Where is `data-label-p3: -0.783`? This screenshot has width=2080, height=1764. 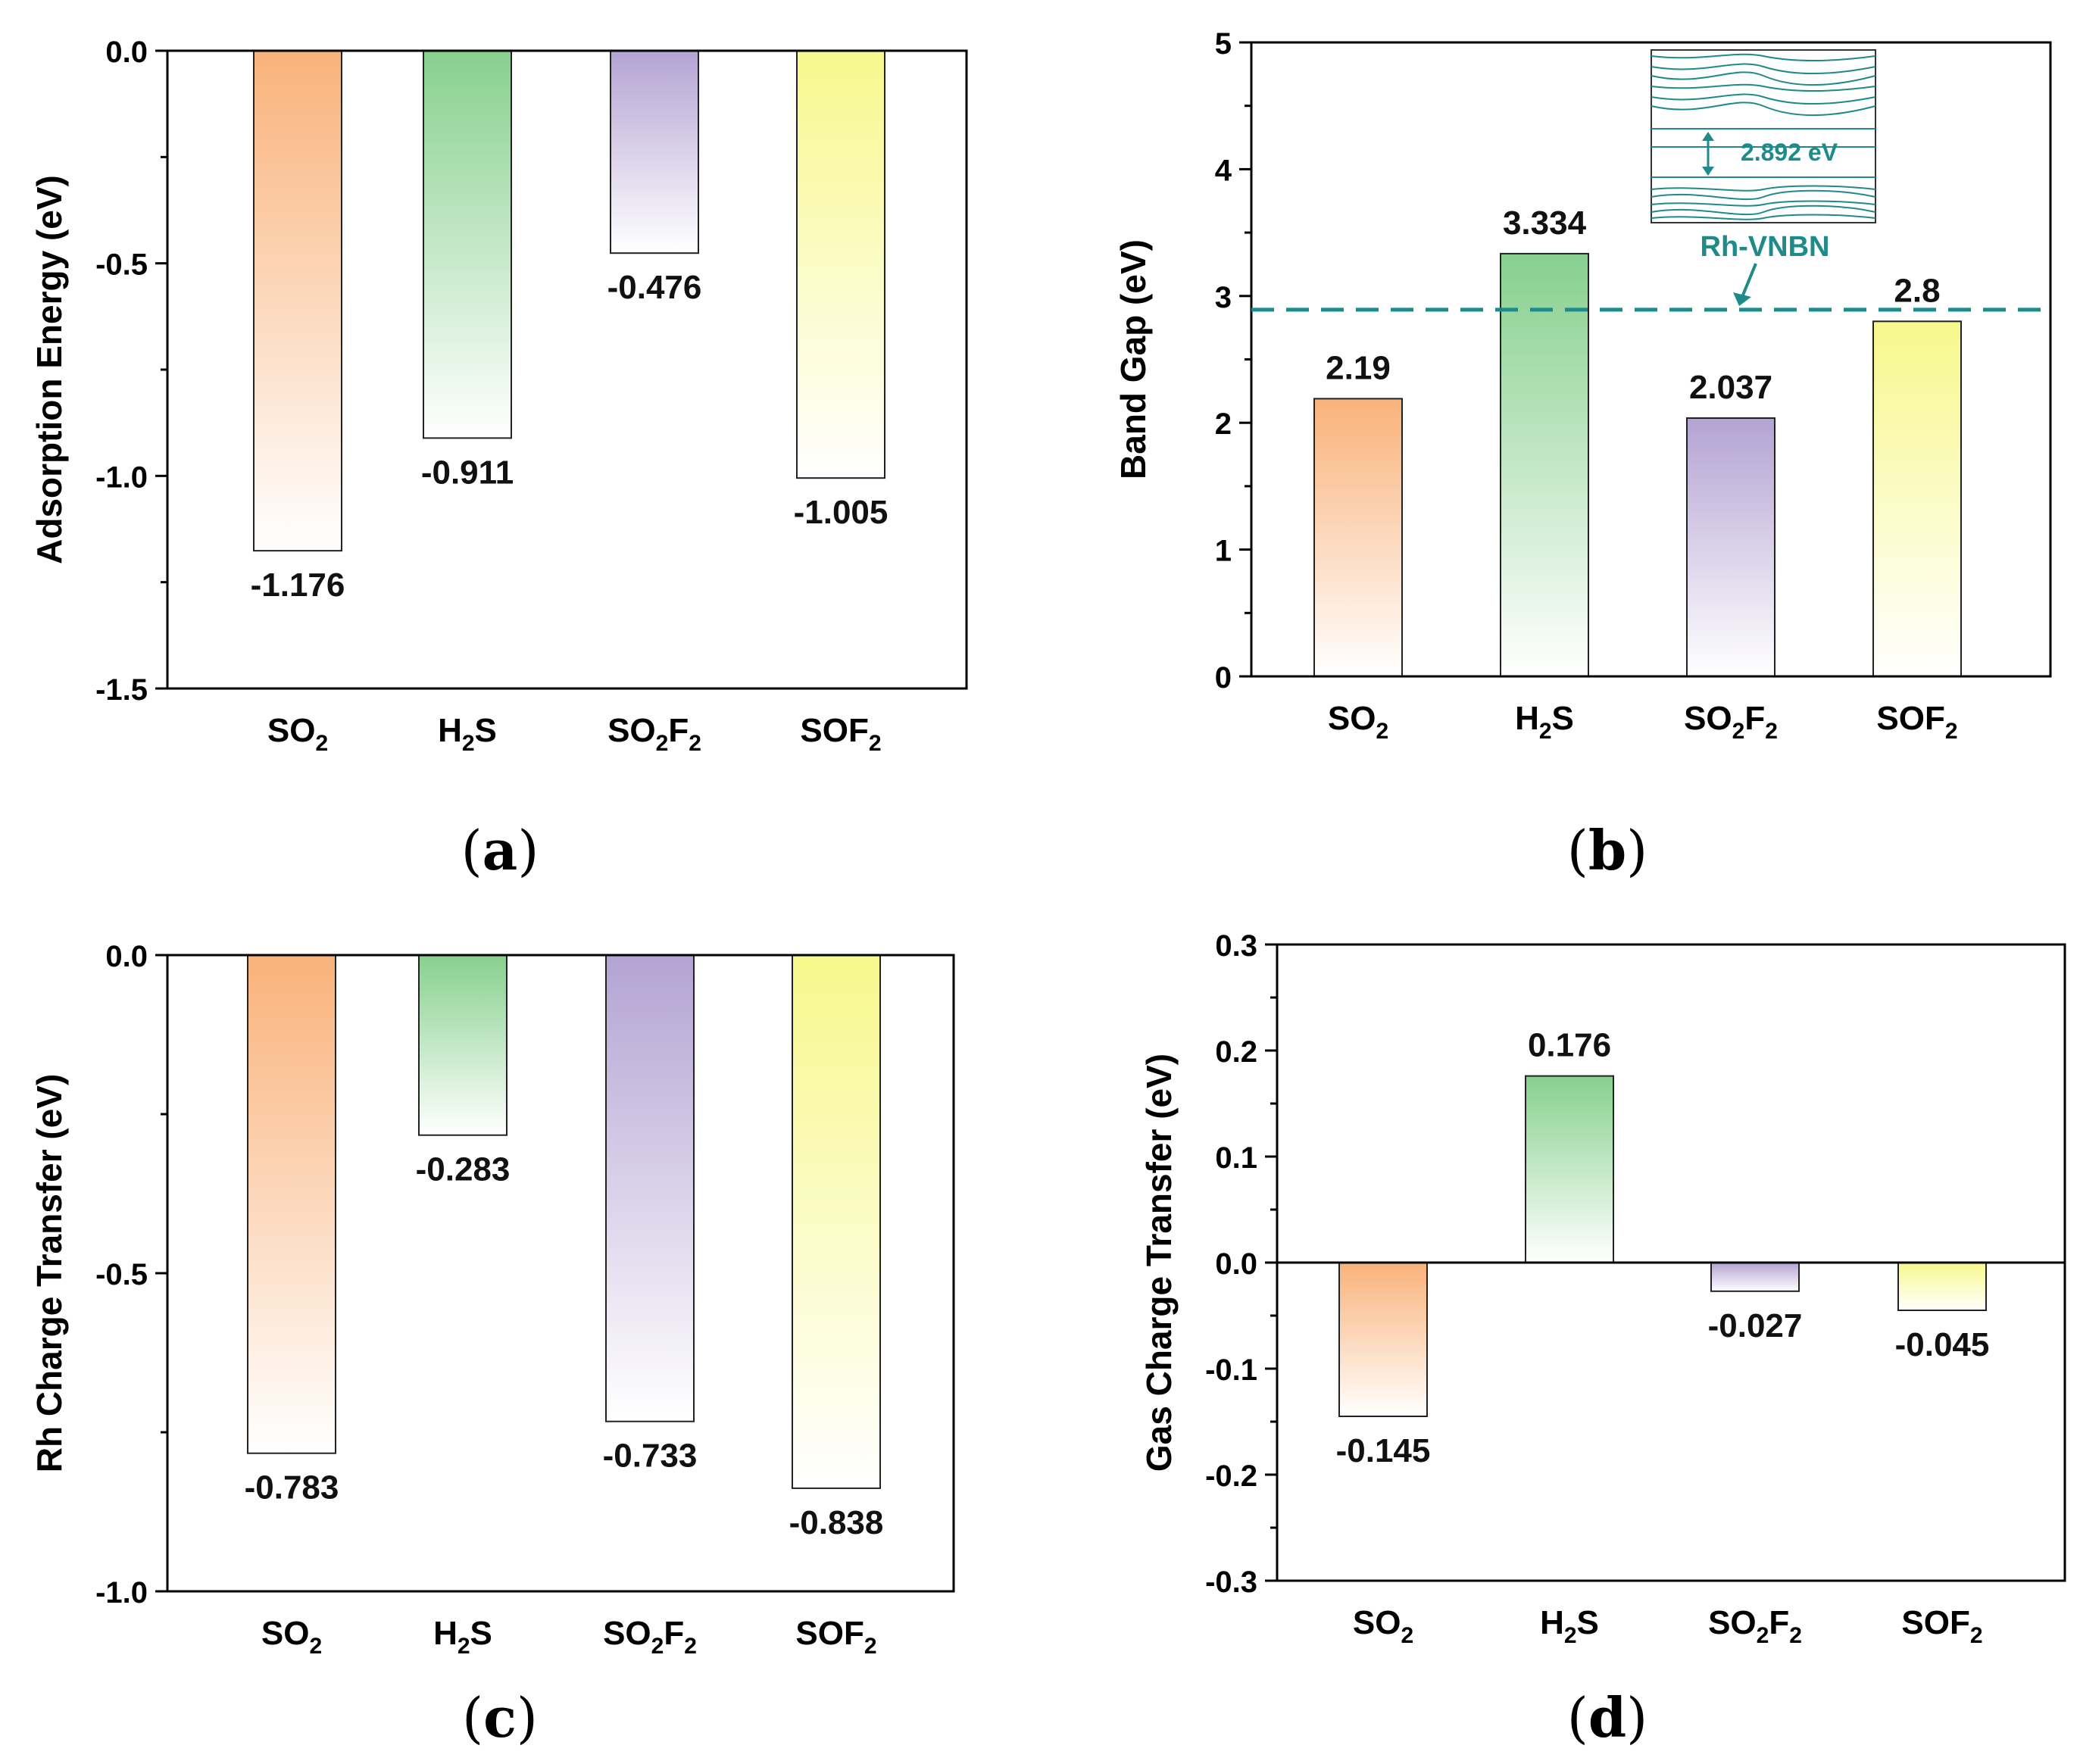
data-label-p3: -0.783 is located at coordinates (292, 1487).